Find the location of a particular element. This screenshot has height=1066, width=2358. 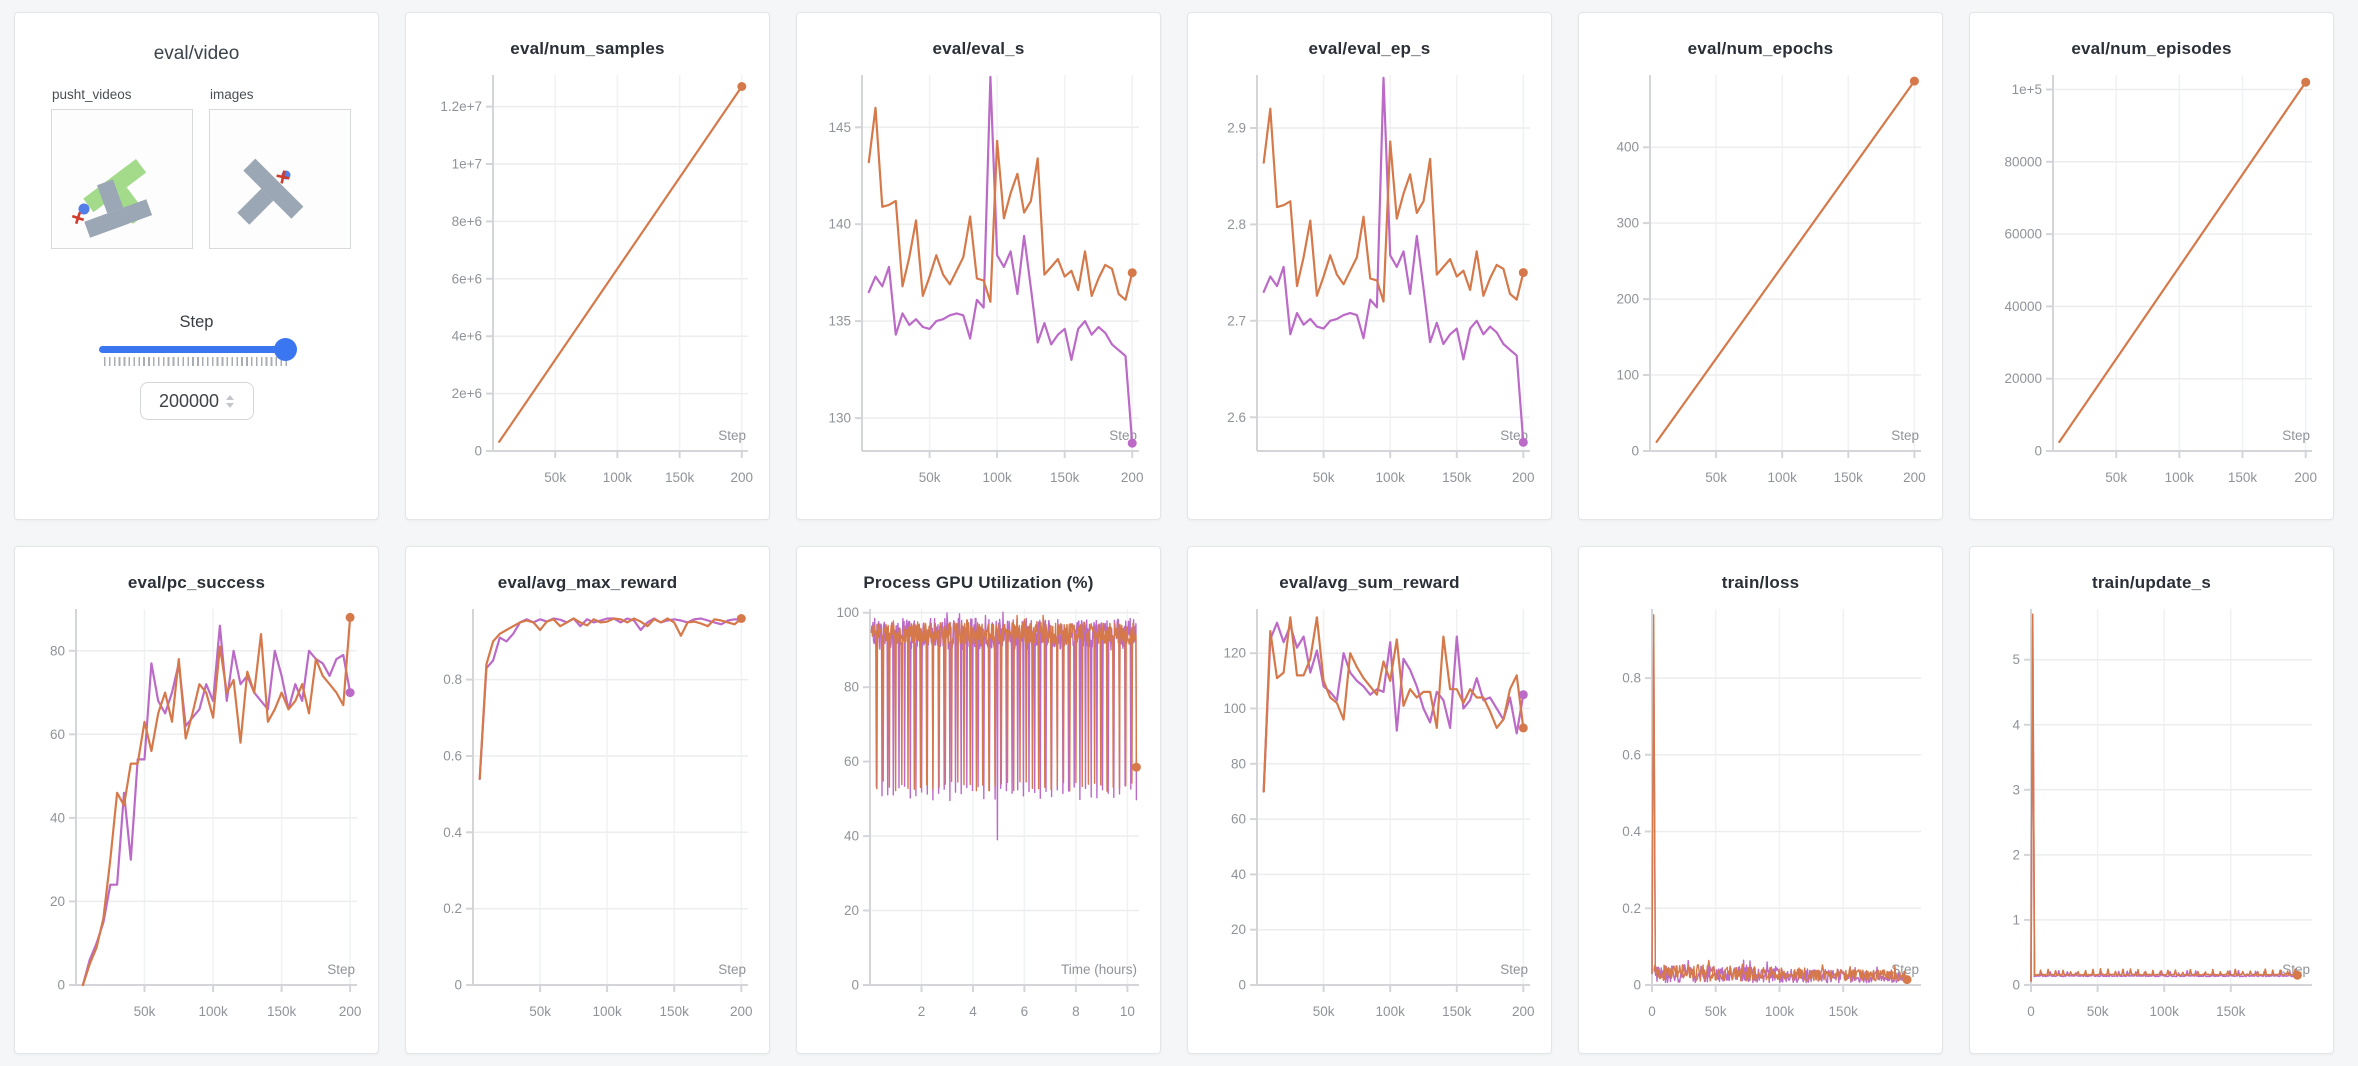

stepper-arrows-icon is located at coordinates (230, 401).